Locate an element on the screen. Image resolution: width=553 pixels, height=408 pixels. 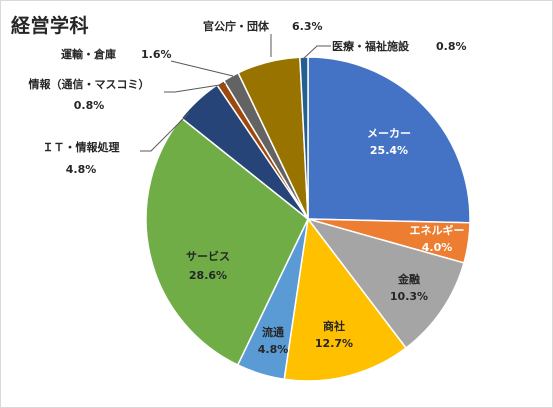
slice-label-8: 情報（通信・マスコミ） is located at coordinates (89, 84).